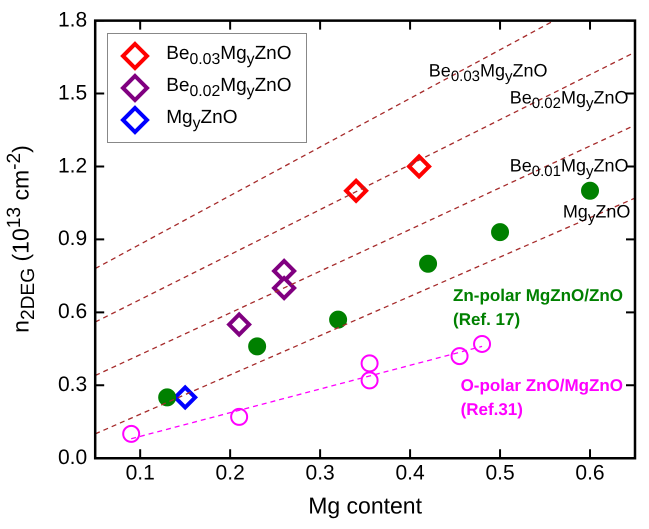 This screenshot has height=529, width=649. What do you see at coordinates (538, 307) in the screenshot?
I see `series-label: Zn-polar MgZnO/ZnO (Ref. 17)` at bounding box center [538, 307].